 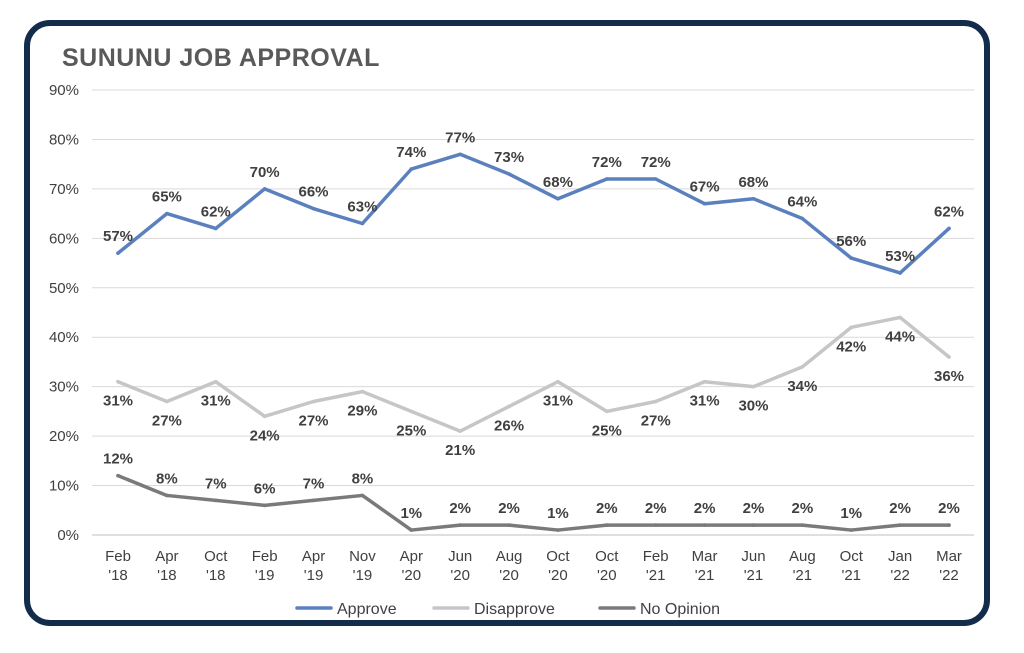 What do you see at coordinates (460, 450) in the screenshot?
I see `disapprove-data-label: 21%` at bounding box center [460, 450].